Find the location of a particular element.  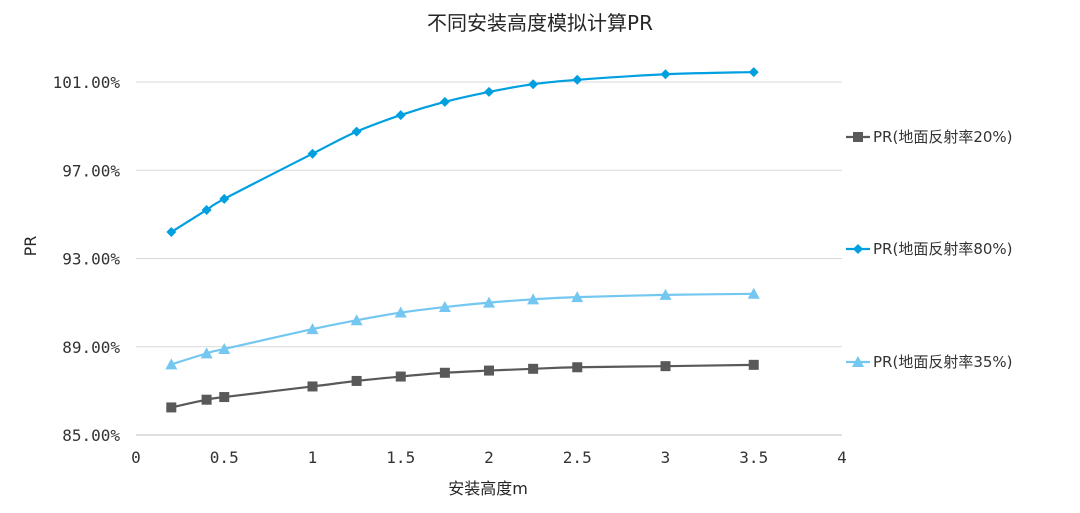

y-axis-label: PR is located at coordinates (30, 246).